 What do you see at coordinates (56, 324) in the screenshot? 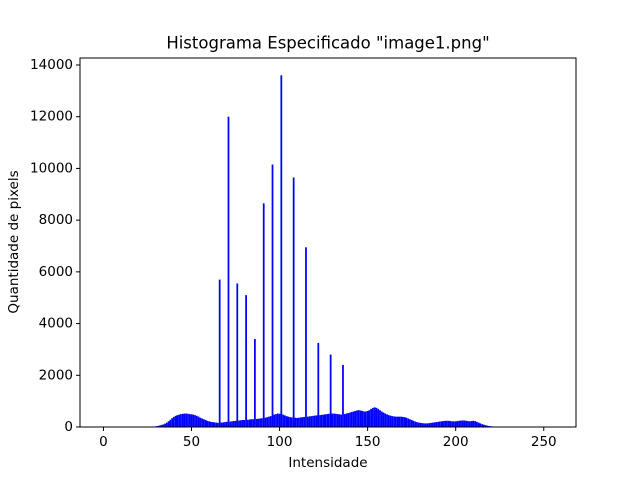
I see `y-tick-label: 4000` at bounding box center [56, 324].